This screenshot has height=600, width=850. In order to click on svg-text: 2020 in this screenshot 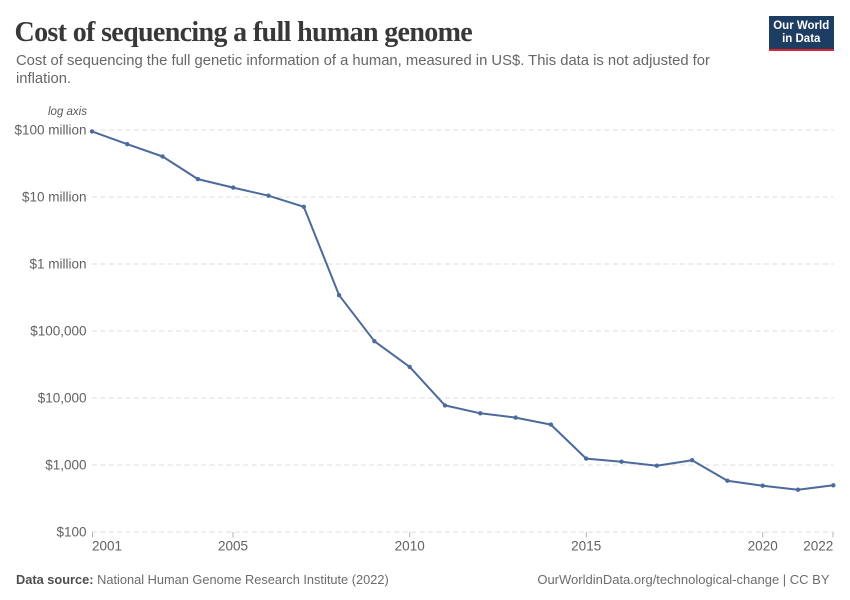, I will do `click(763, 546)`.